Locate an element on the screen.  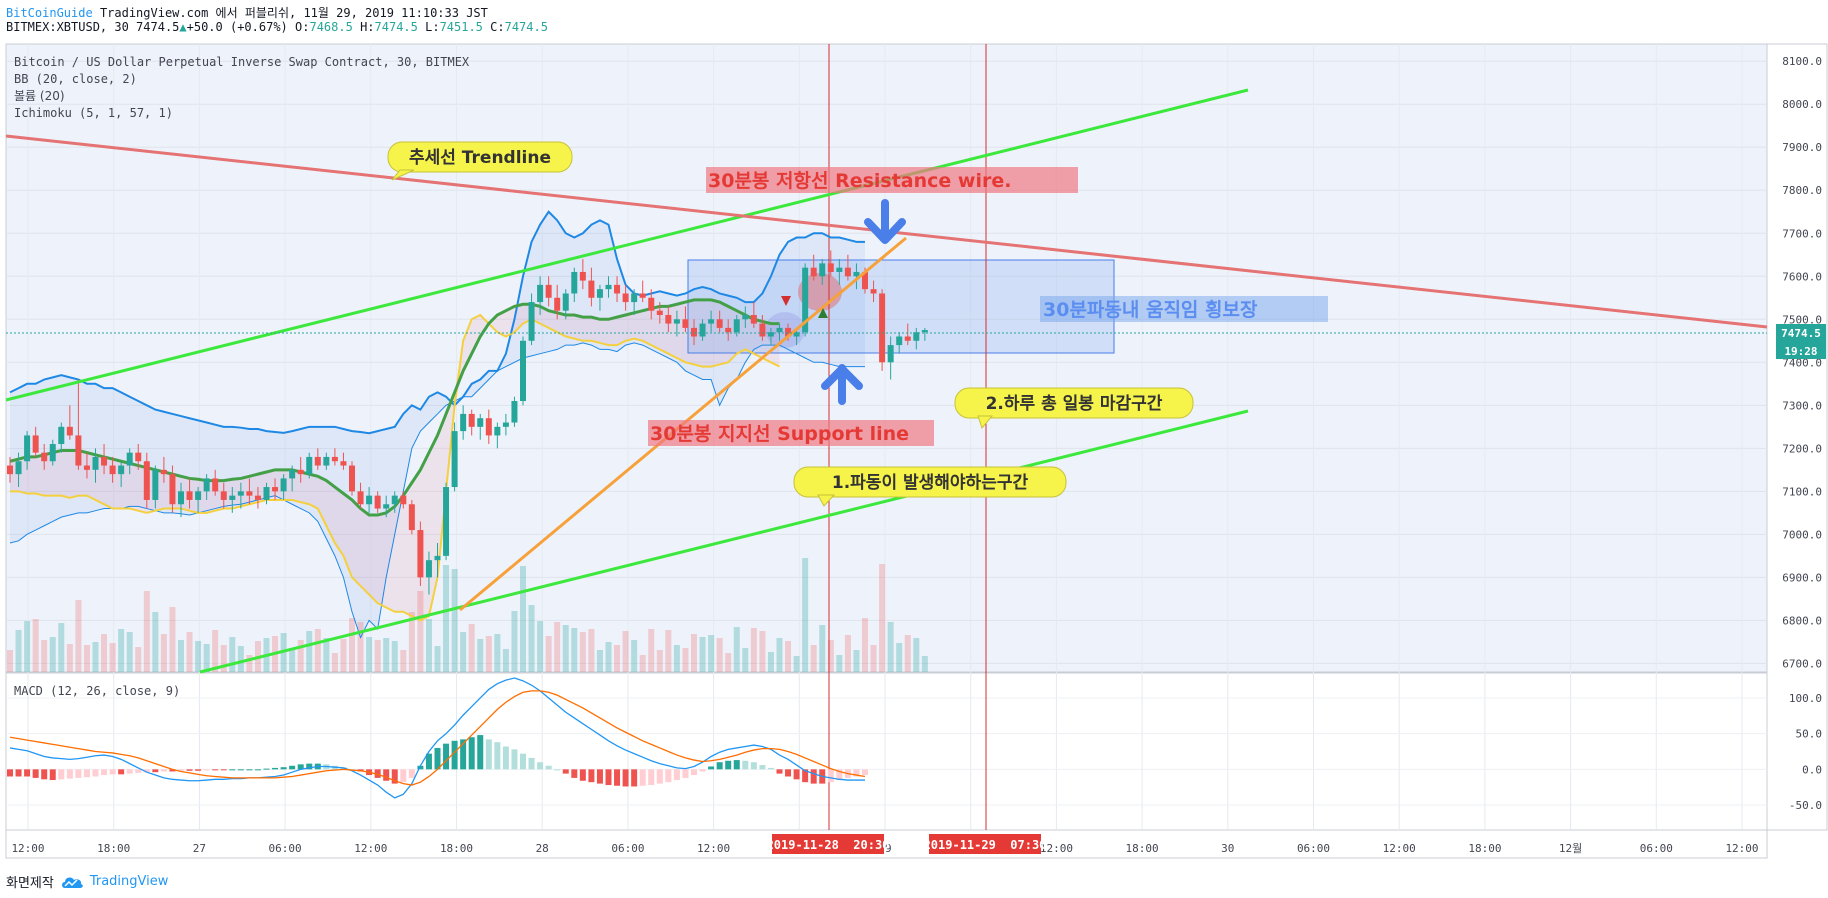
price-tick-12: 6900.0 is located at coordinates (1802, 577).